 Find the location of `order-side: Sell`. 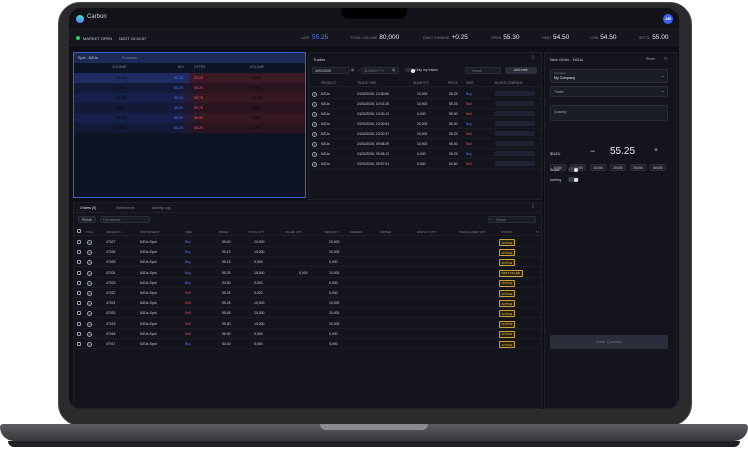

order-side: Sell is located at coordinates (188, 333).